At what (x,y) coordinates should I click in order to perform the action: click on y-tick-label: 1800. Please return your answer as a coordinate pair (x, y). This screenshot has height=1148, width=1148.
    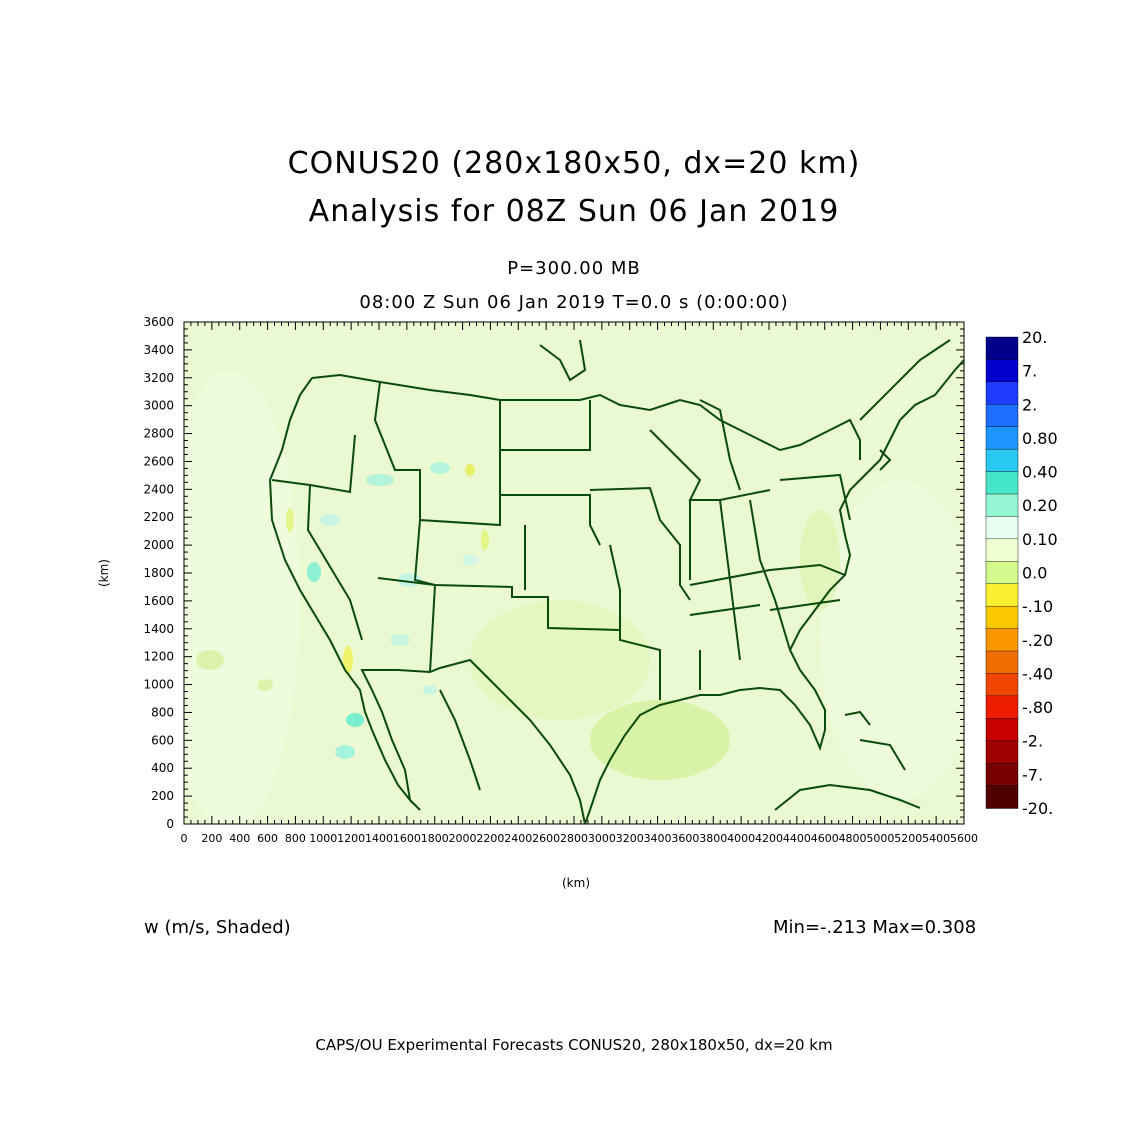
    Looking at the image, I should click on (158, 573).